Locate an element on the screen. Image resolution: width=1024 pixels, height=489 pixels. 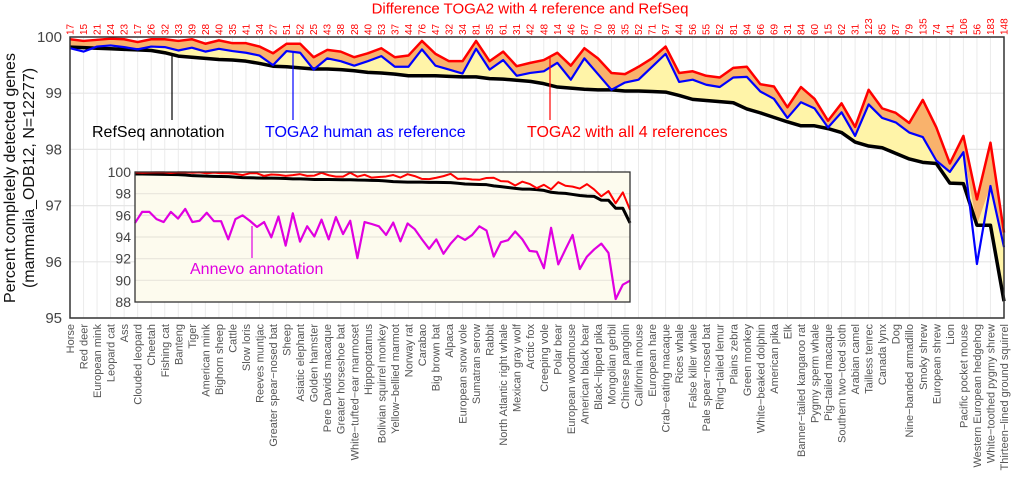
difference-count-label: 53 is located at coordinates (382, 29).